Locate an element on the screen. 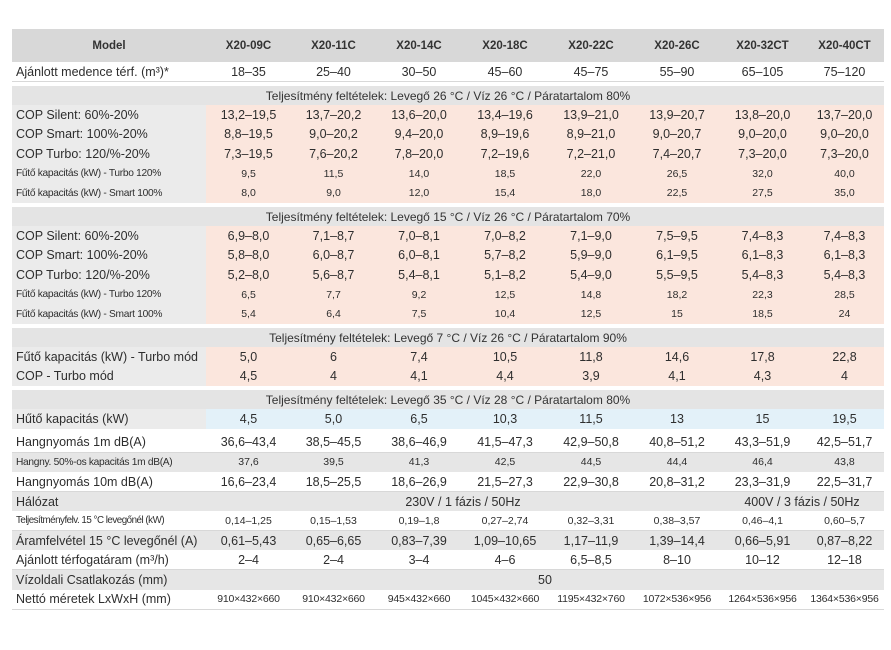  cell-value: 43,3–51,9 is located at coordinates (762, 442).